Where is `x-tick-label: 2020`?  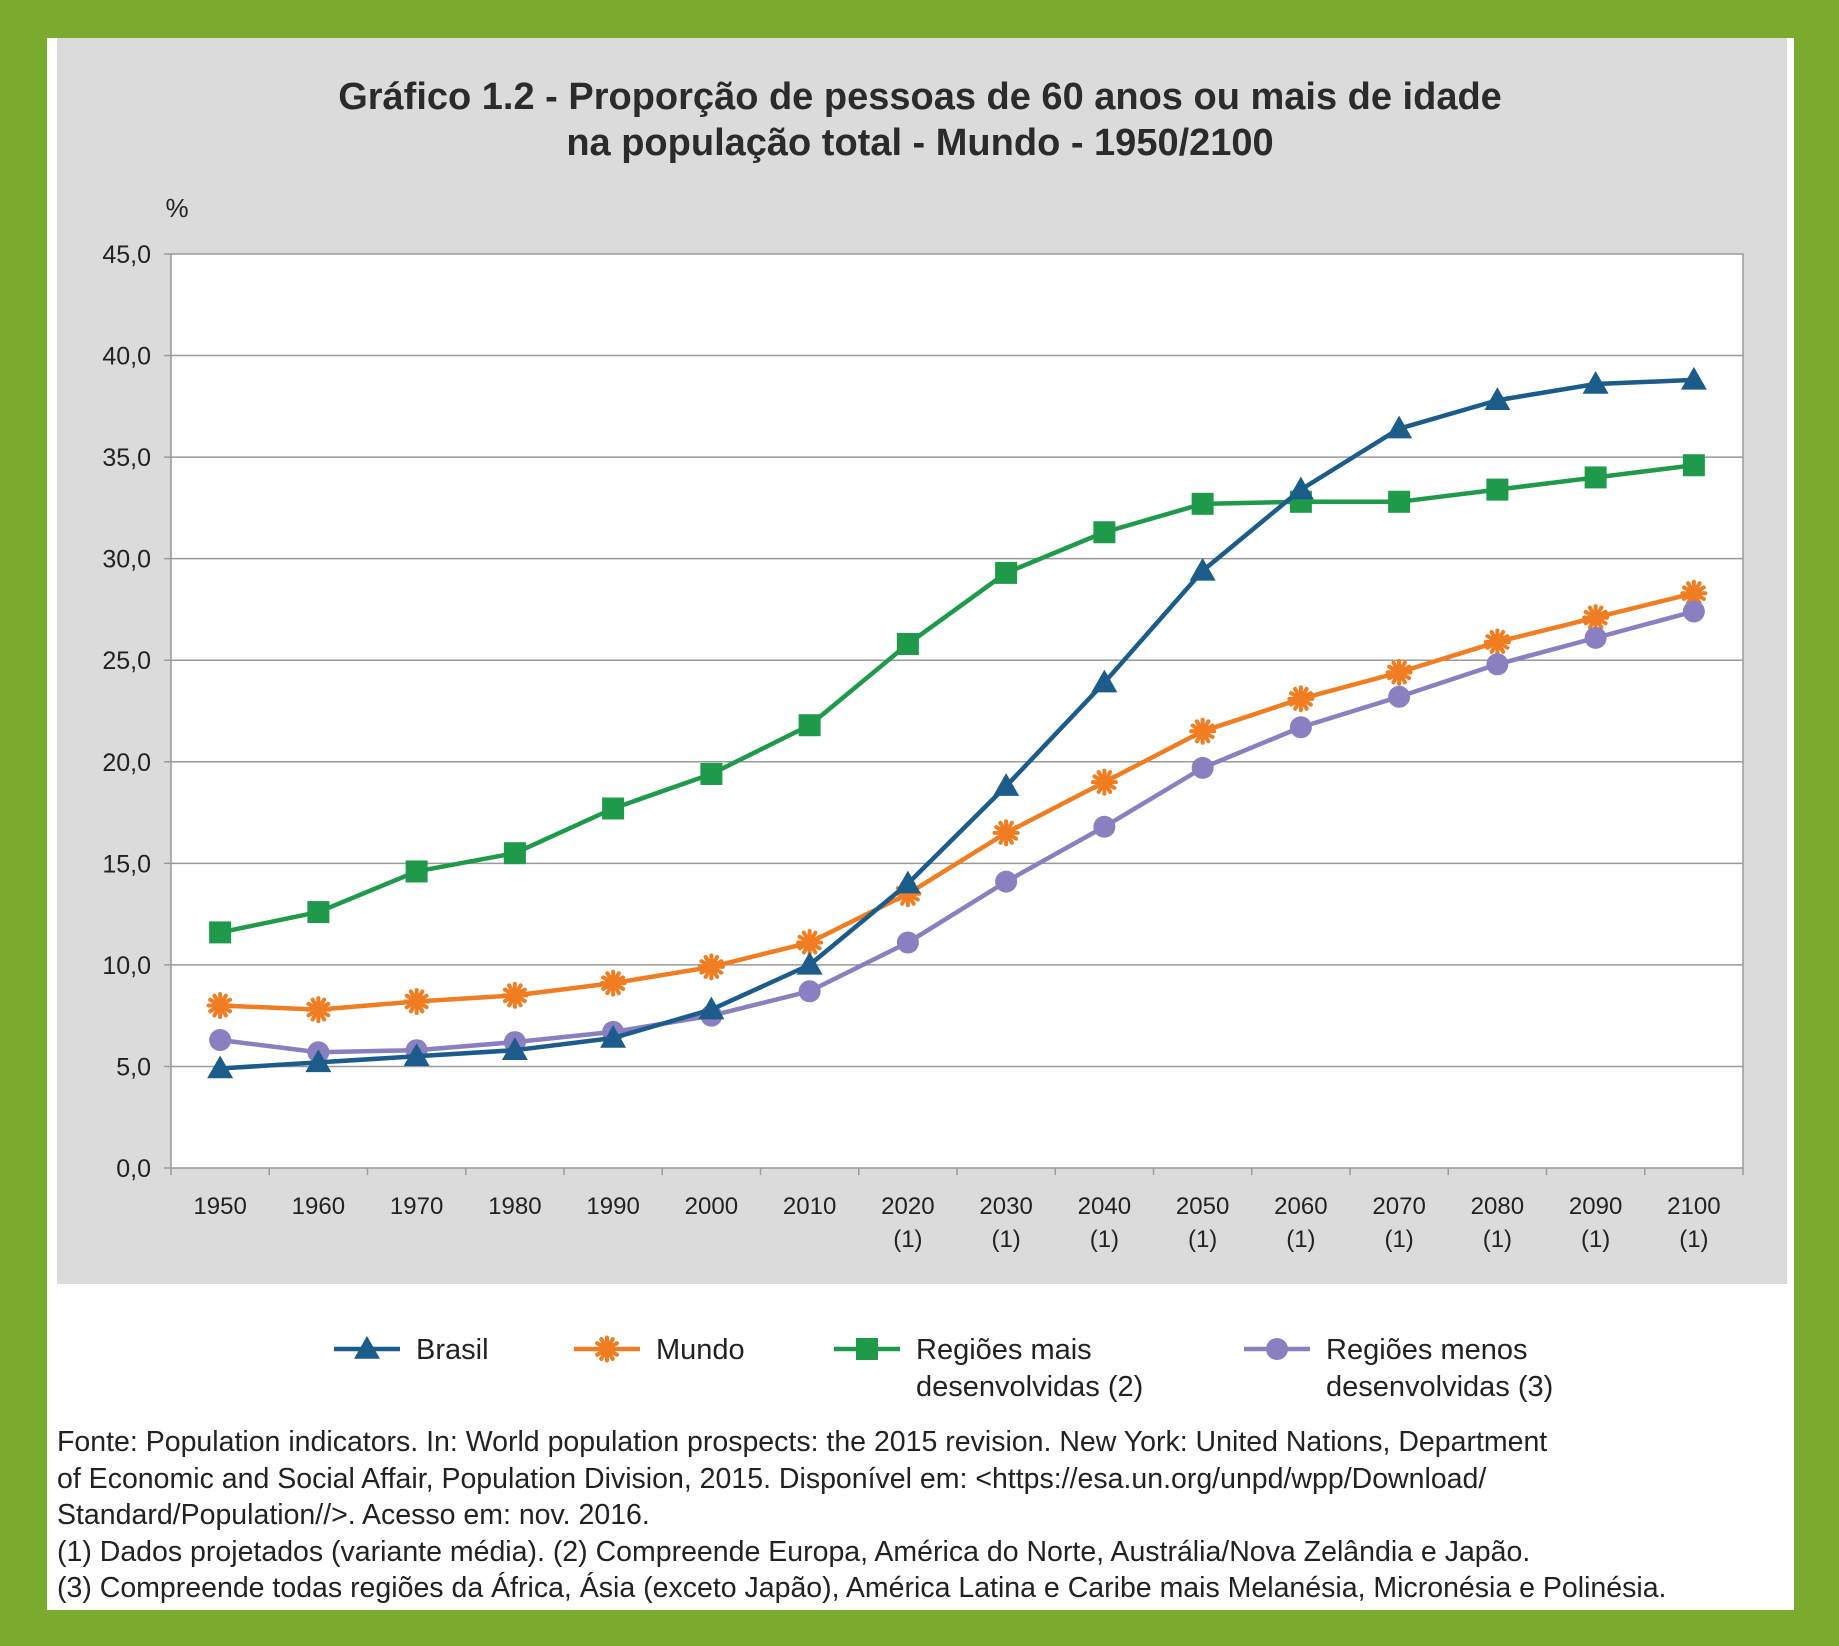 x-tick-label: 2020 is located at coordinates (907, 1206).